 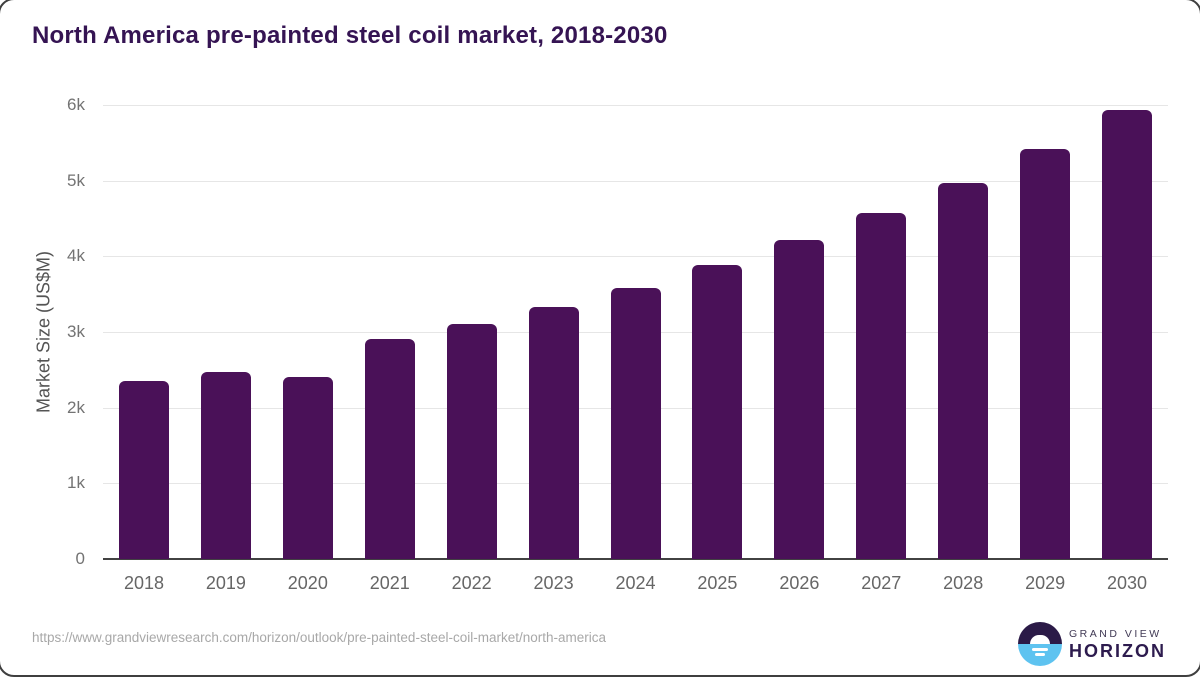 What do you see at coordinates (471, 441) in the screenshot?
I see `bar-2022` at bounding box center [471, 441].